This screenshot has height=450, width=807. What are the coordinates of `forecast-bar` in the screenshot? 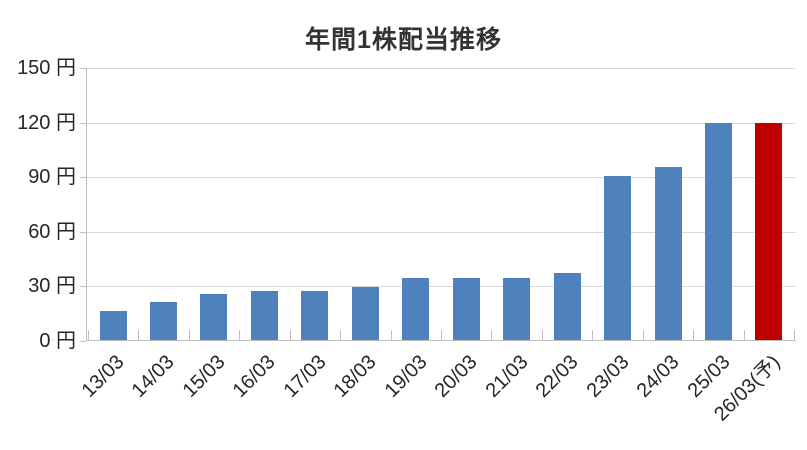 It's located at (768, 231).